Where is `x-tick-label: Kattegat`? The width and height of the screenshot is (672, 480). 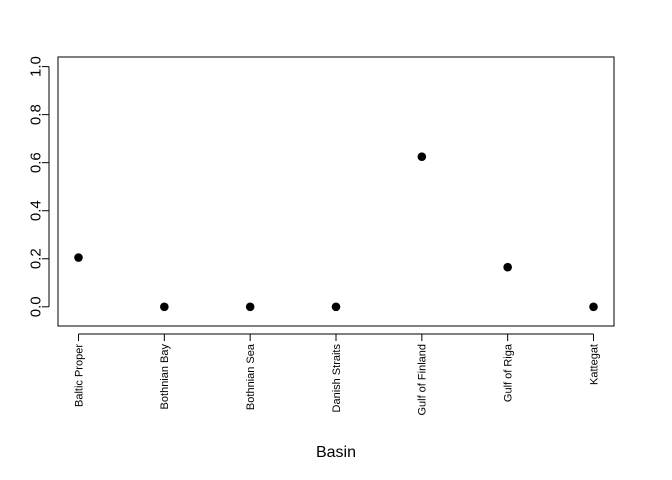 x-tick-label: Kattegat is located at coordinates (594, 364).